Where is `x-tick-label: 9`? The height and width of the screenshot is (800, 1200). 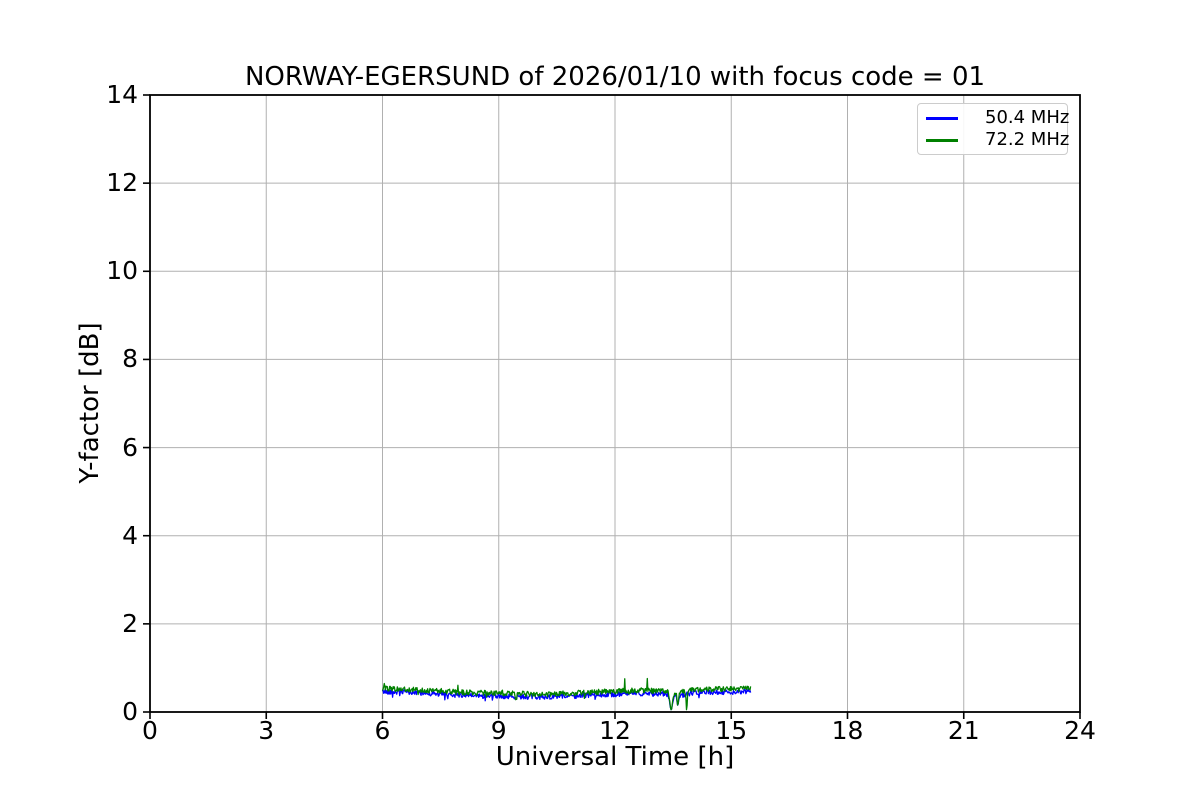 x-tick-label: 9 is located at coordinates (498, 730).